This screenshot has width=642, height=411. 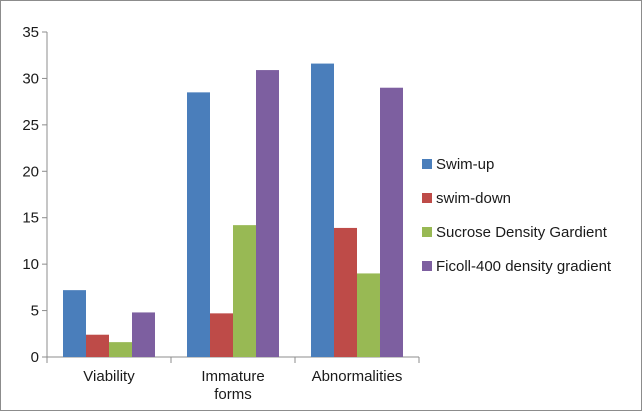 I want to click on y-tick-label: 20, so click(x=30, y=171).